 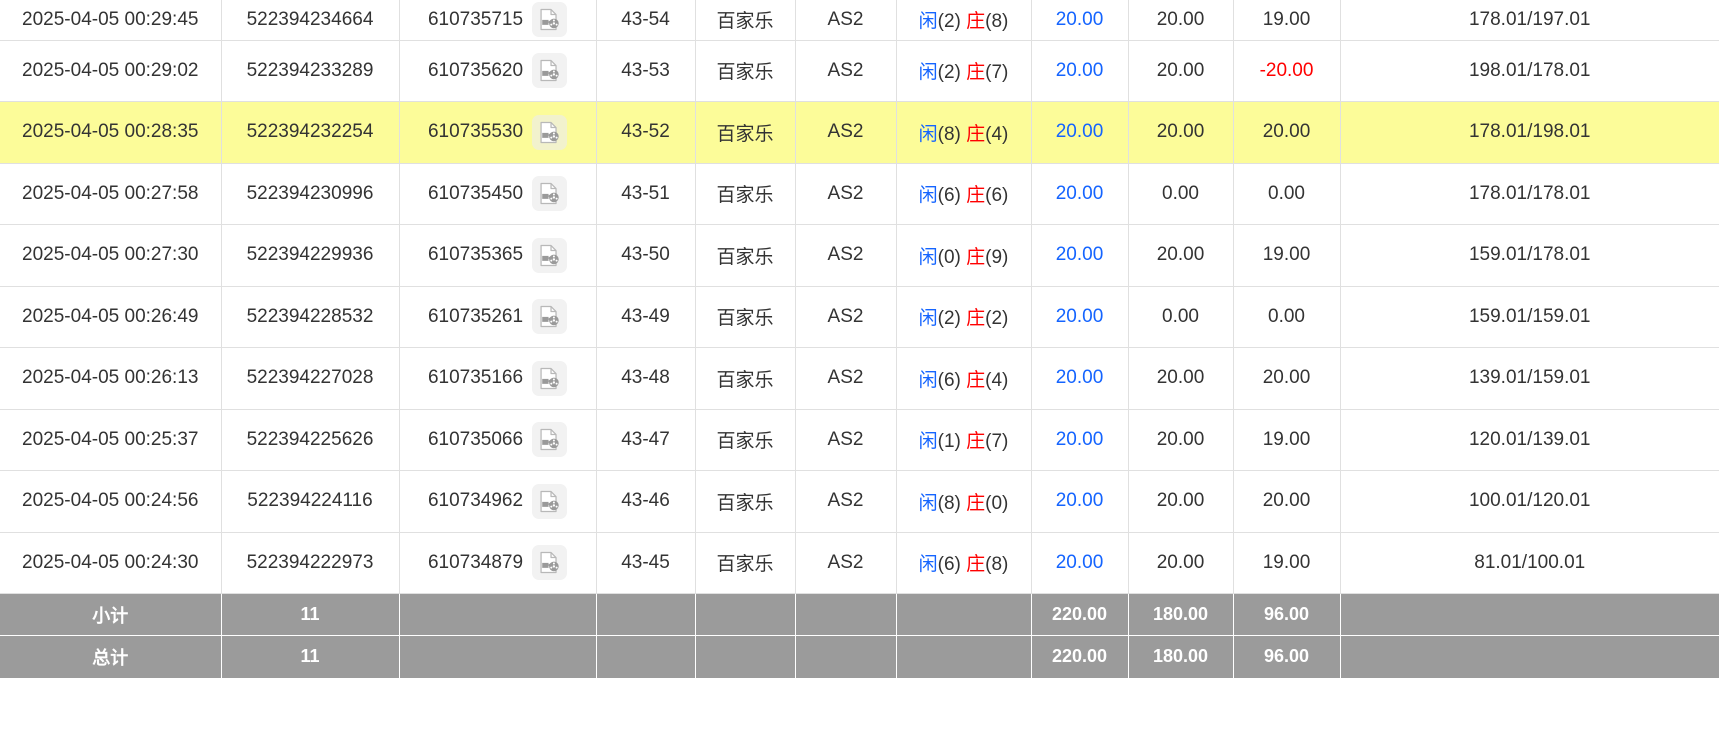 What do you see at coordinates (310, 501) in the screenshot?
I see `cell-order-number: 522394224116` at bounding box center [310, 501].